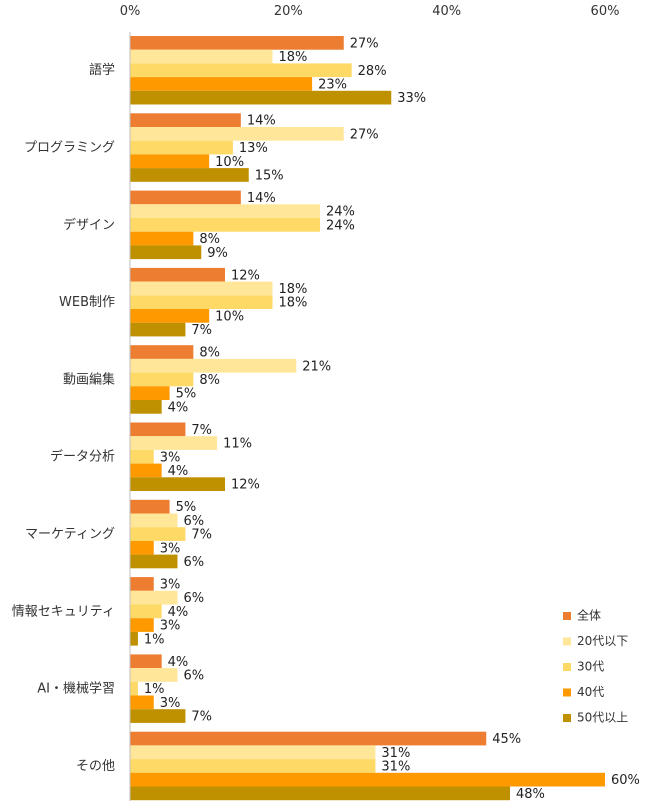 The width and height of the screenshot is (649, 801). Describe the element at coordinates (63, 611) in the screenshot. I see `category-label: 情報セキュリティ` at that location.